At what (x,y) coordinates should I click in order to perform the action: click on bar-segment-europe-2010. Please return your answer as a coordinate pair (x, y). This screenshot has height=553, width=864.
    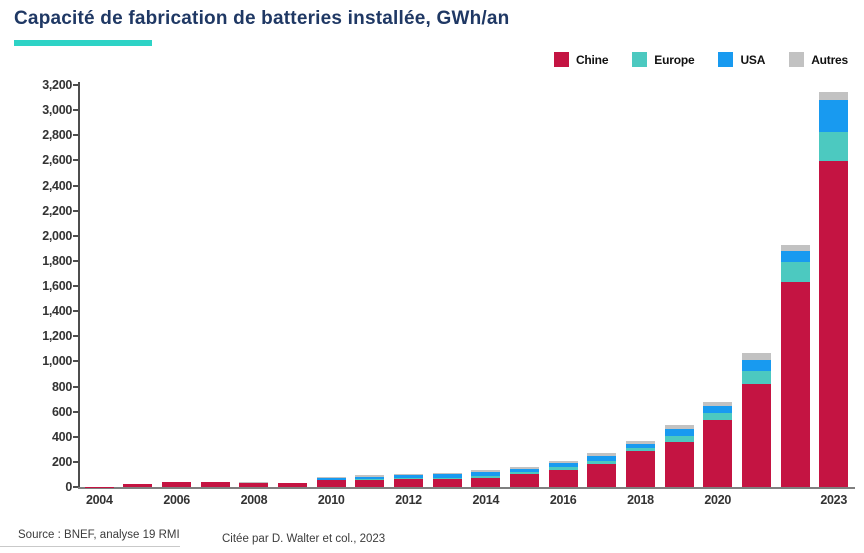
    Looking at the image, I should click on (331, 480).